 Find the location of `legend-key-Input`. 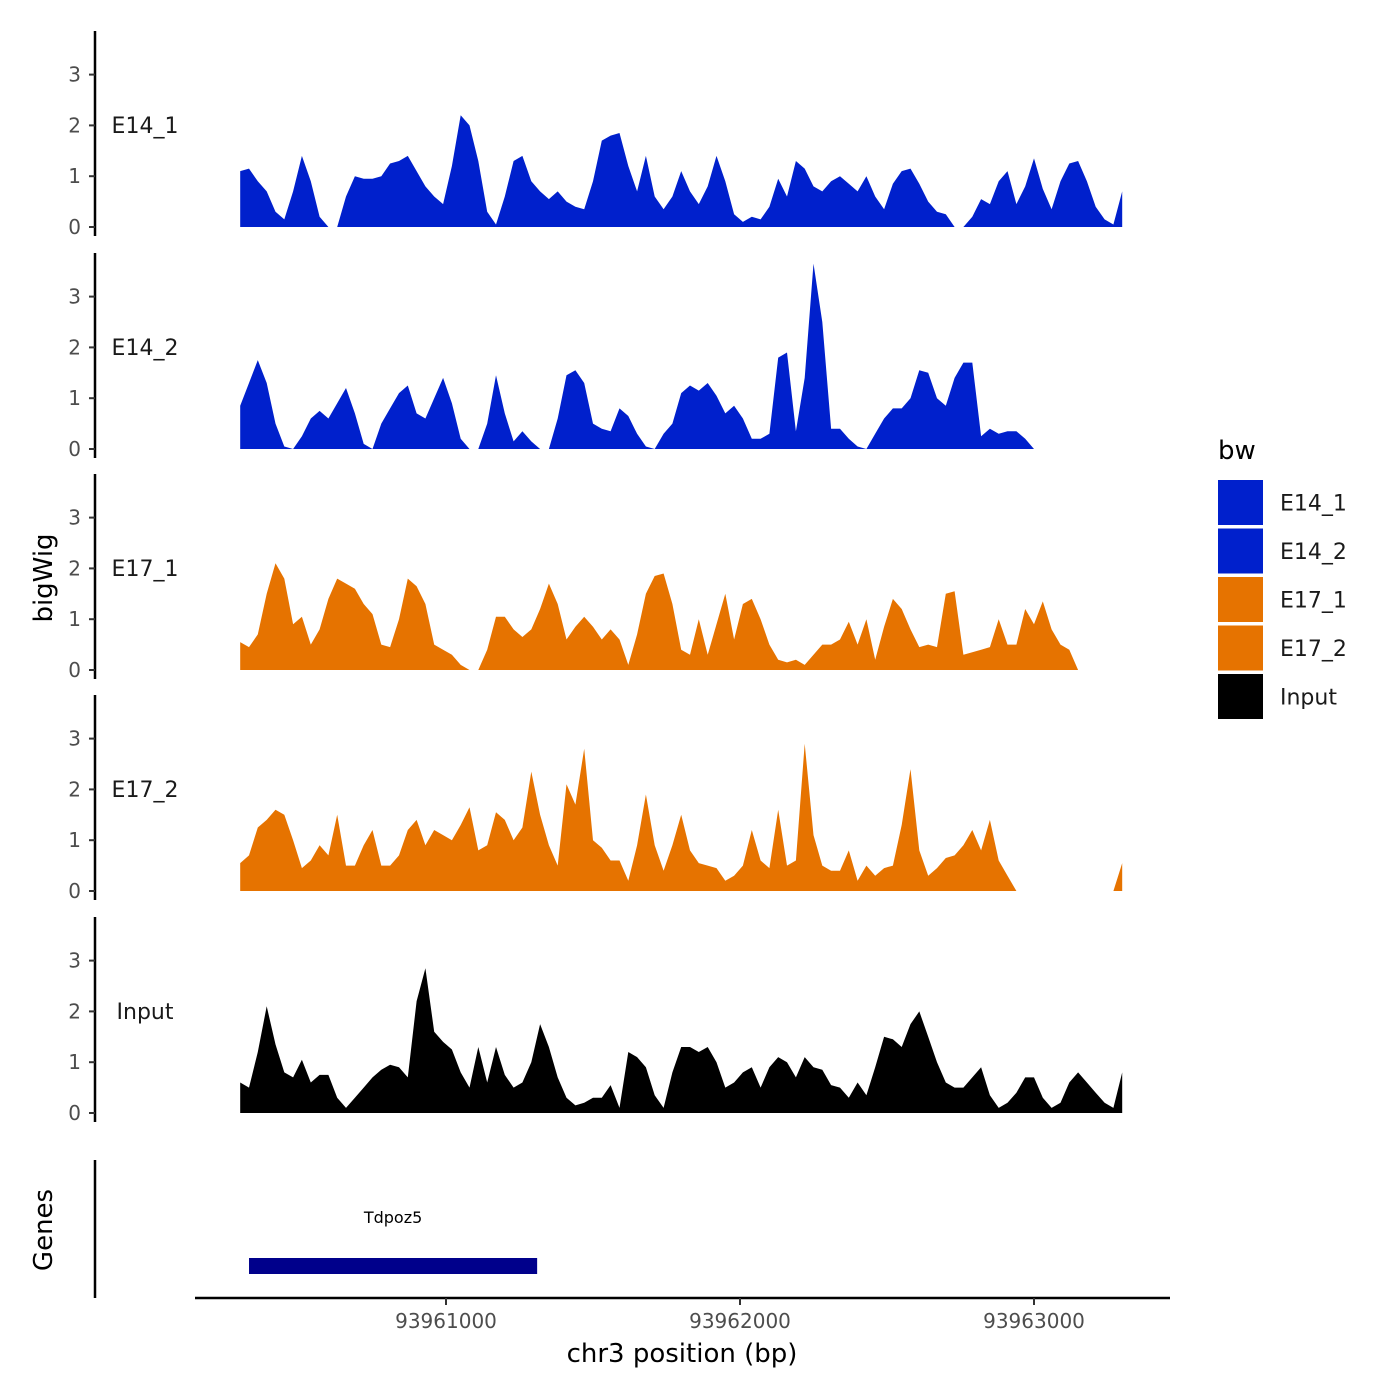

legend-key-Input is located at coordinates (1240, 696).